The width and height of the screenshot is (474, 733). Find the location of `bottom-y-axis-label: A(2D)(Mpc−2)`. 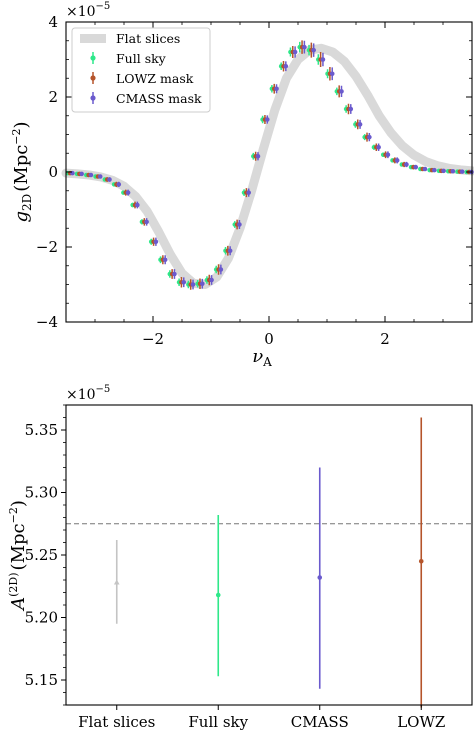

bottom-y-axis-label: A(2D)(Mpc−2) is located at coordinates (18, 556).